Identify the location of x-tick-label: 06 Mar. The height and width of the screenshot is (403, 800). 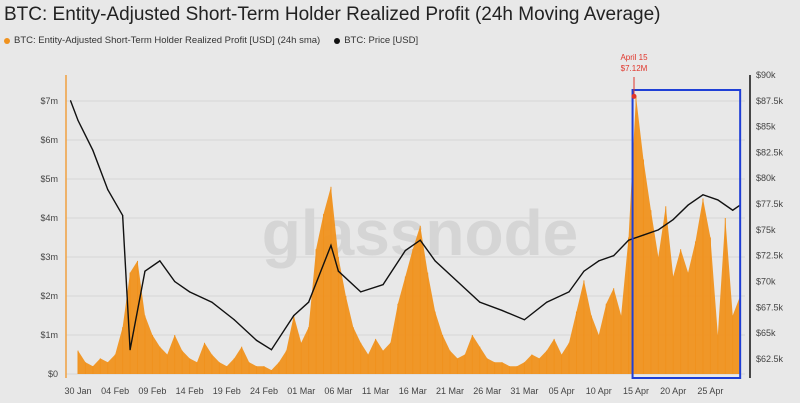
(338, 391).